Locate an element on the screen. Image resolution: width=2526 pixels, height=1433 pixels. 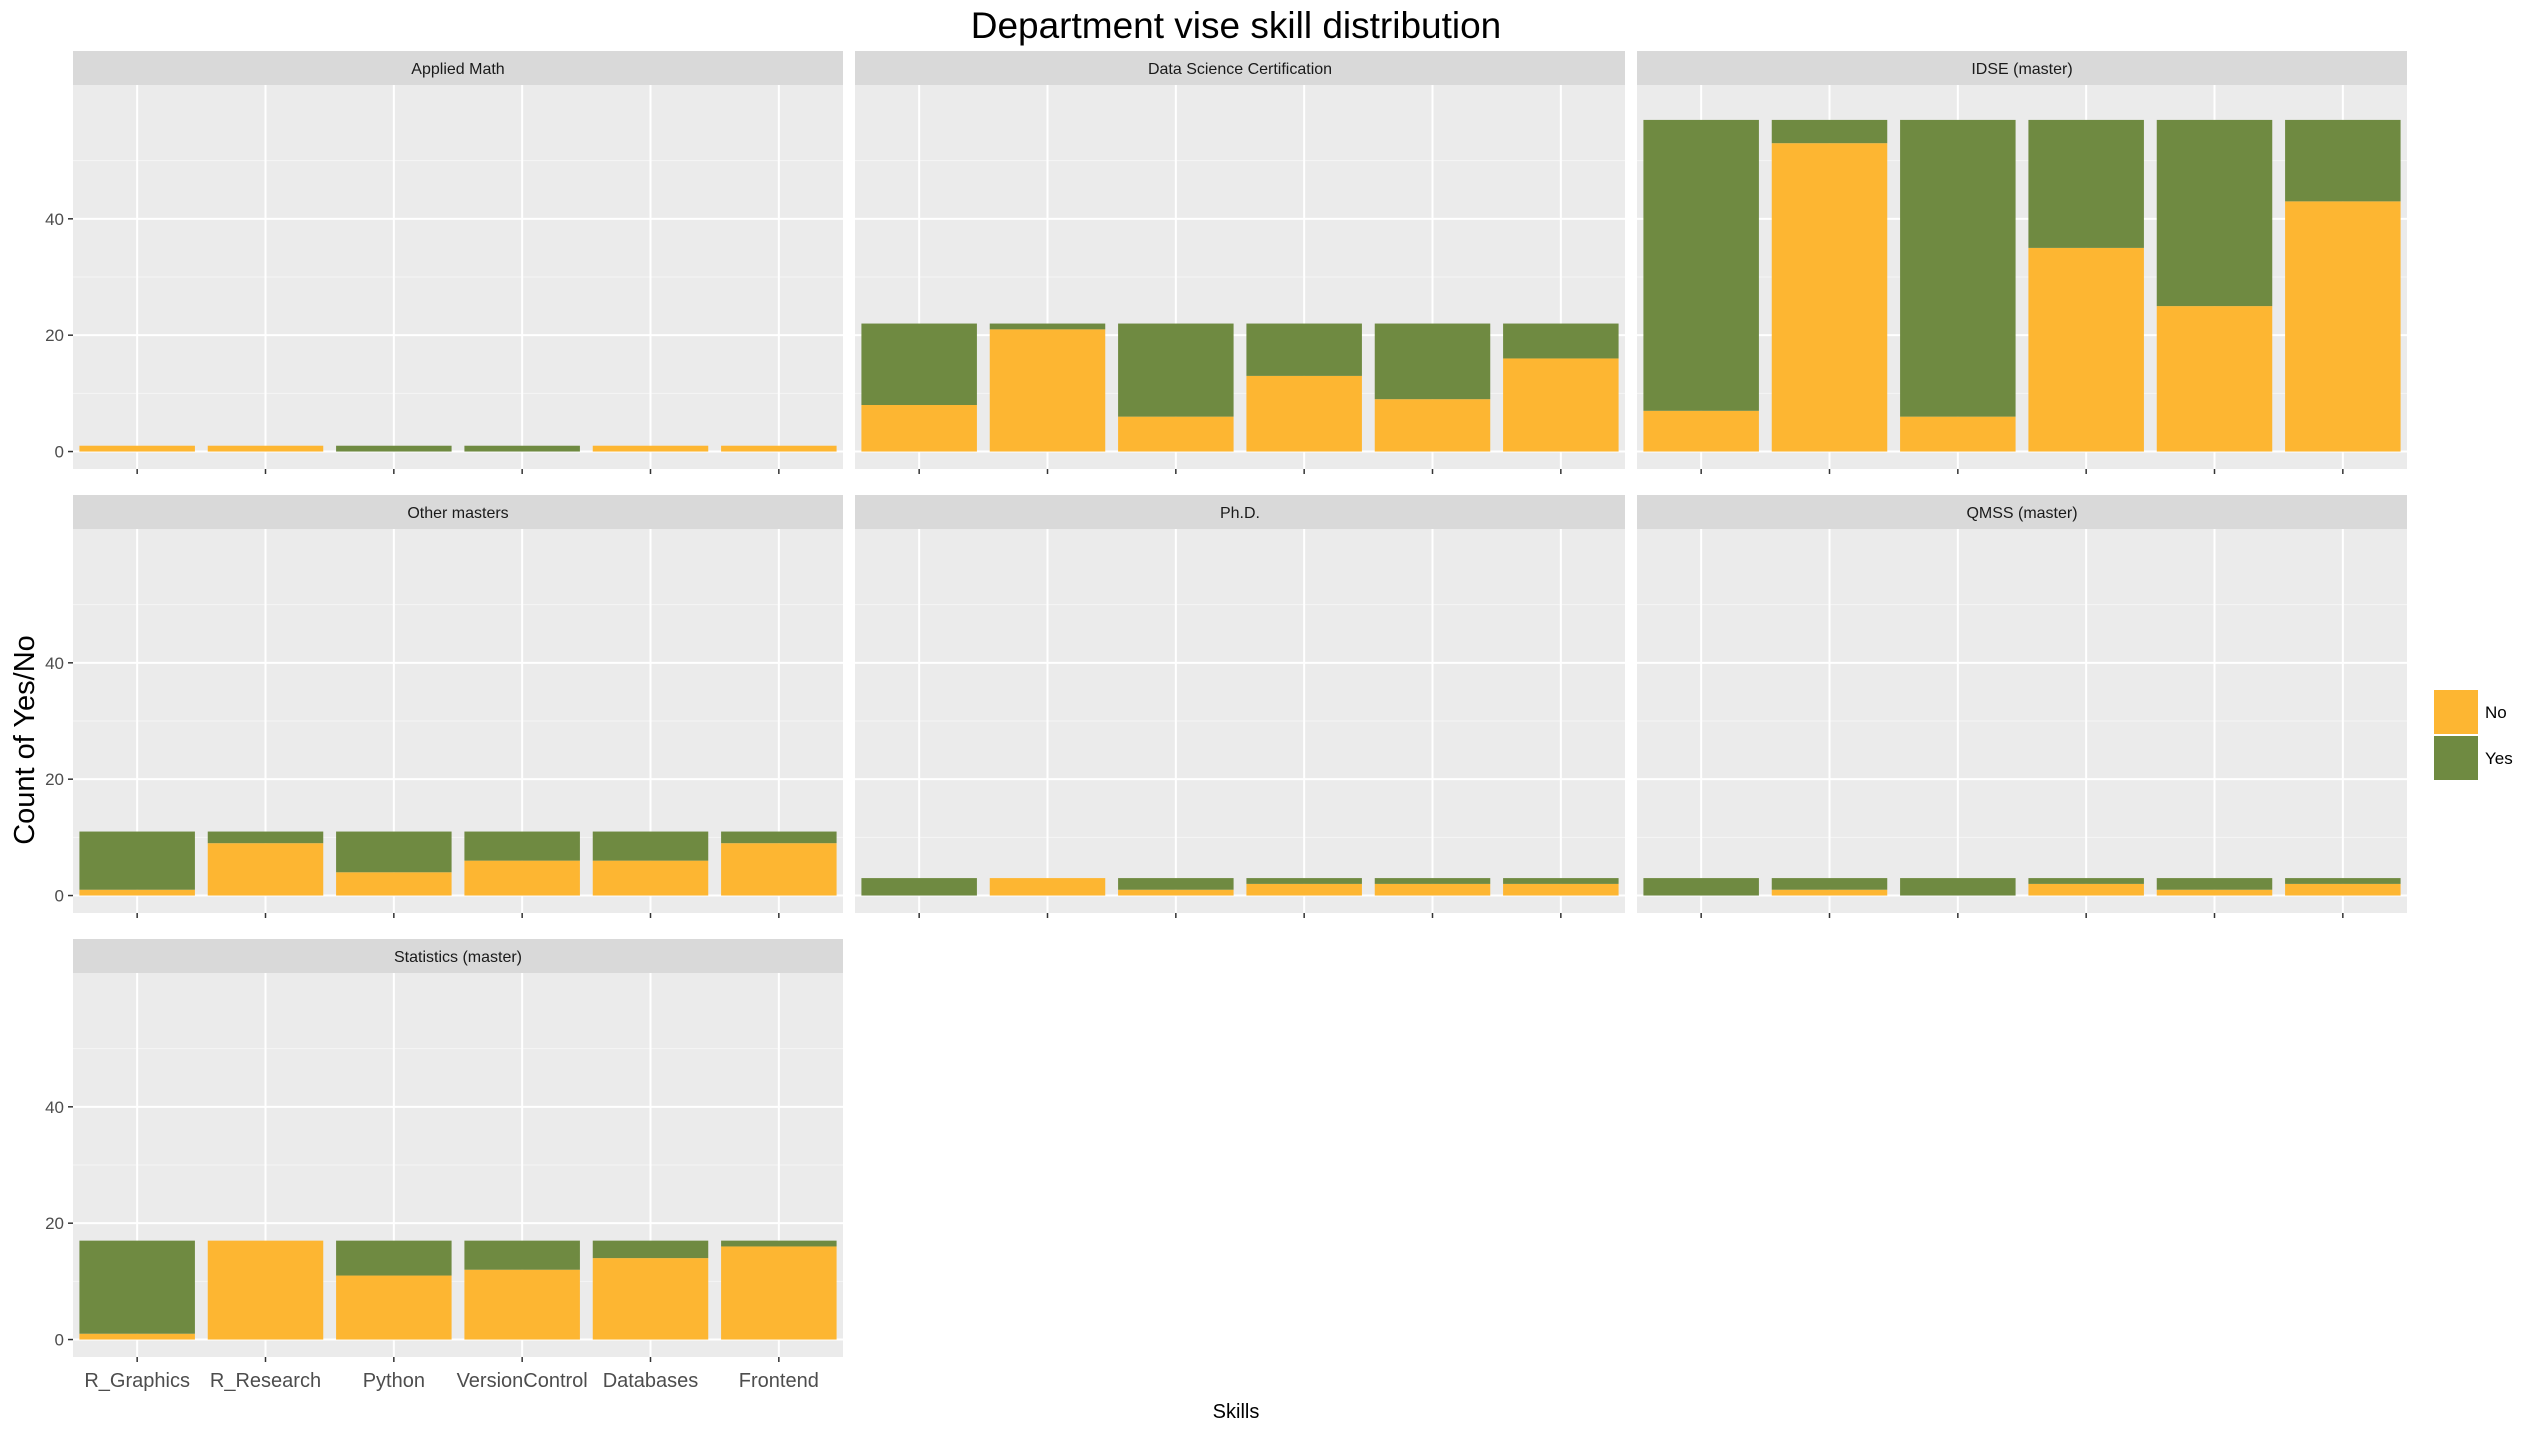
x-tick-label-Databases: Databases is located at coordinates (651, 1381).